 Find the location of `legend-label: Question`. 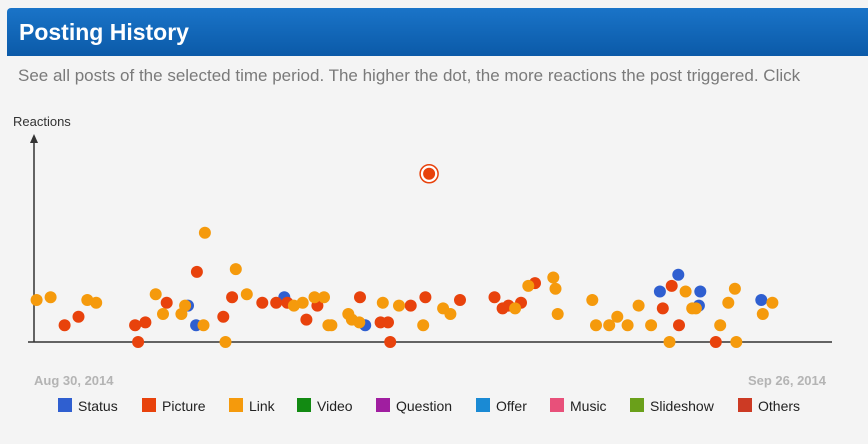

legend-label: Question is located at coordinates (424, 406).